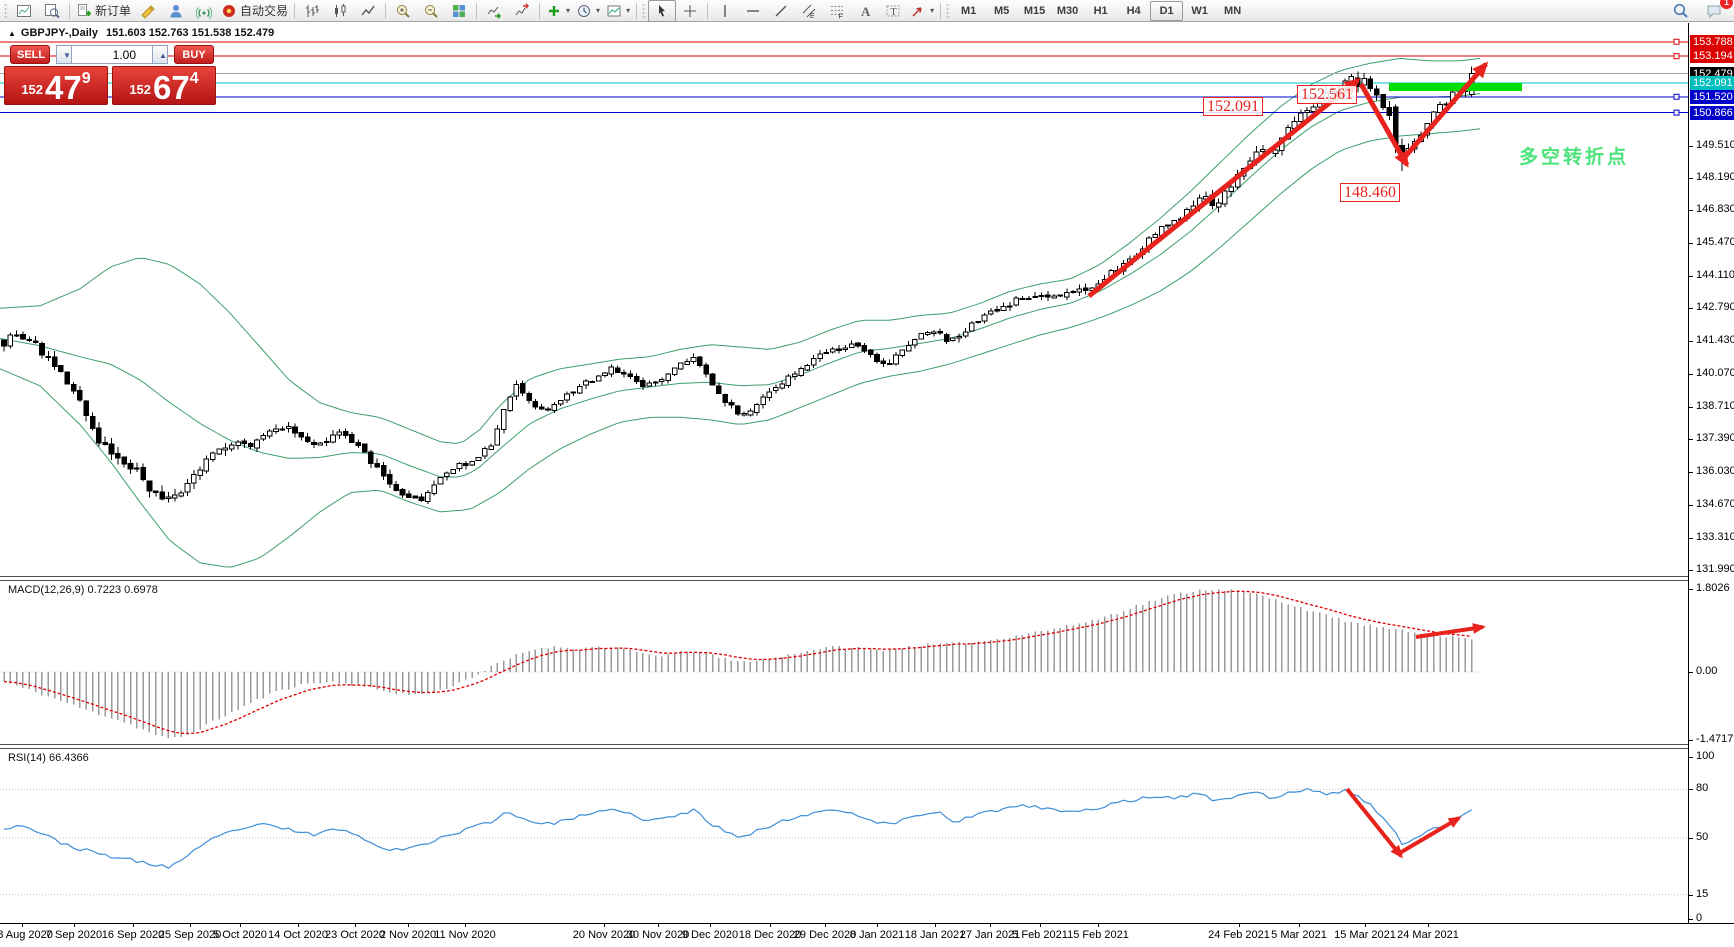  What do you see at coordinates (837, 11) in the screenshot?
I see `fibonacci-tool-button: F` at bounding box center [837, 11].